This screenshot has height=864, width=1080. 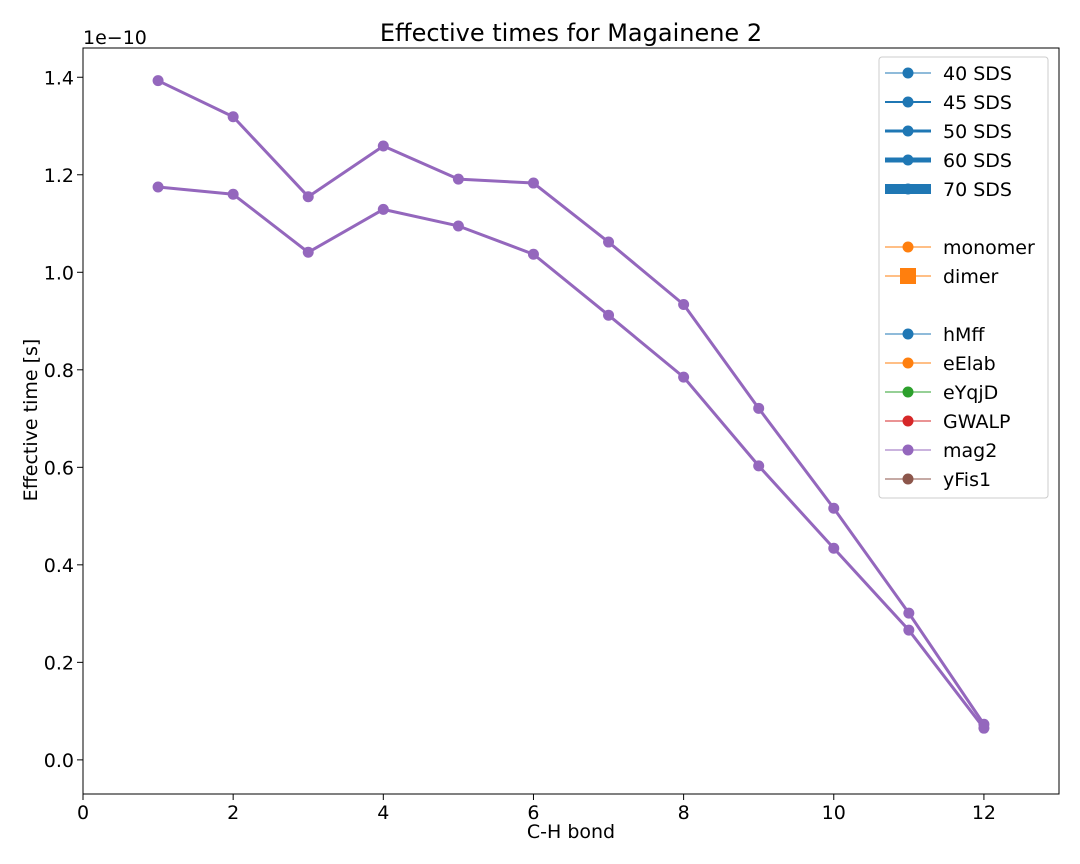 What do you see at coordinates (970, 451) in the screenshot?
I see `legend-label: mag2` at bounding box center [970, 451].